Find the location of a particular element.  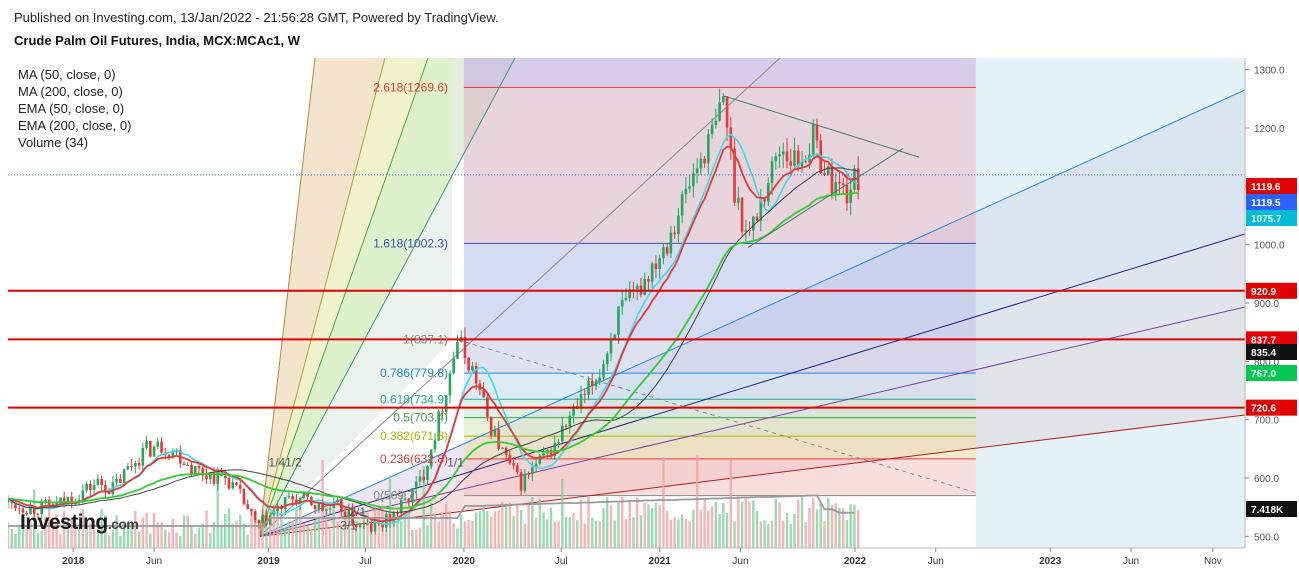

y-tick-label: 900.0 is located at coordinates (1266, 304).